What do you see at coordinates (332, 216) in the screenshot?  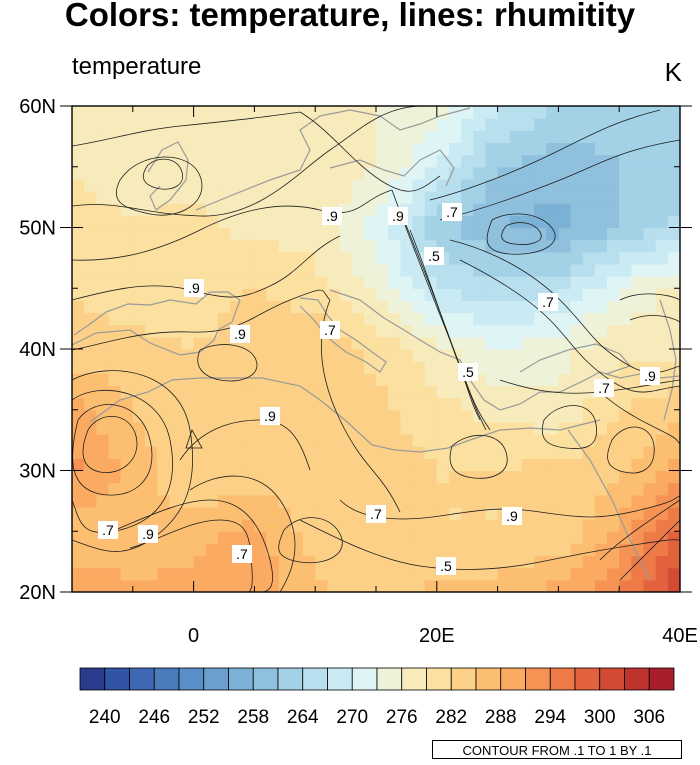 I see `contour-line-label: .9` at bounding box center [332, 216].